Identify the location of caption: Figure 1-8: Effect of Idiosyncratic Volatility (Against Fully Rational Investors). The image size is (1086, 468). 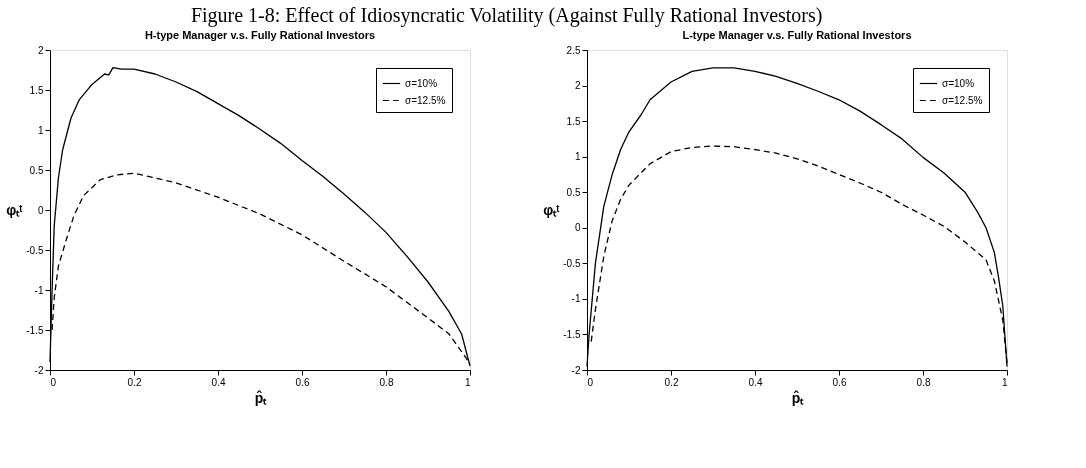
(506, 15).